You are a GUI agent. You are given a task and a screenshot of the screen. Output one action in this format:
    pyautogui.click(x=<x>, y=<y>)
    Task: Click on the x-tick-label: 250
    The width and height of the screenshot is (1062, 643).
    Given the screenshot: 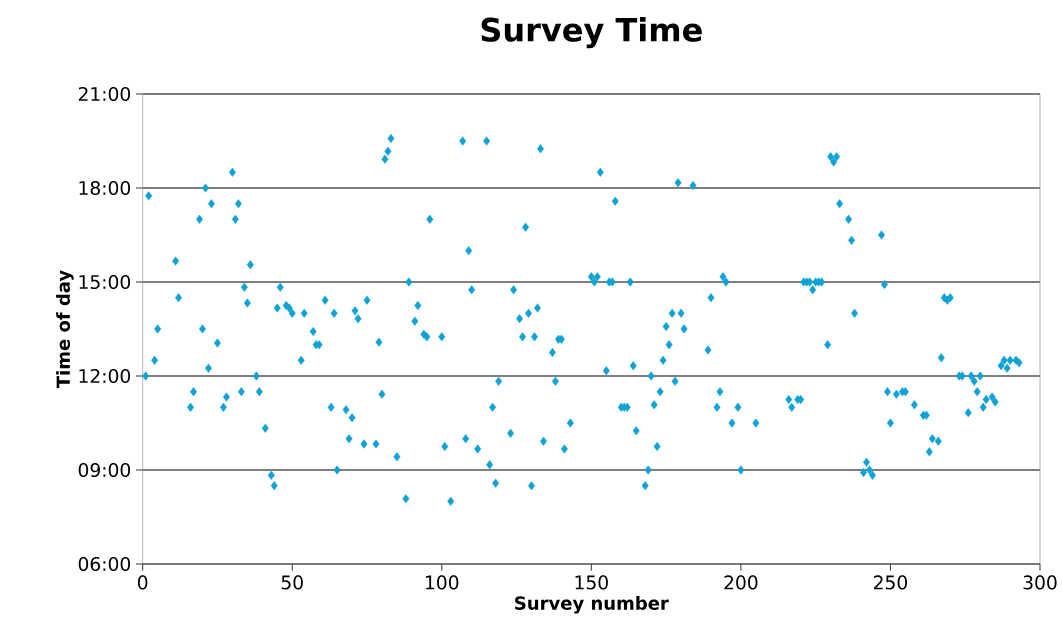 What is the action you would take?
    pyautogui.click(x=891, y=582)
    